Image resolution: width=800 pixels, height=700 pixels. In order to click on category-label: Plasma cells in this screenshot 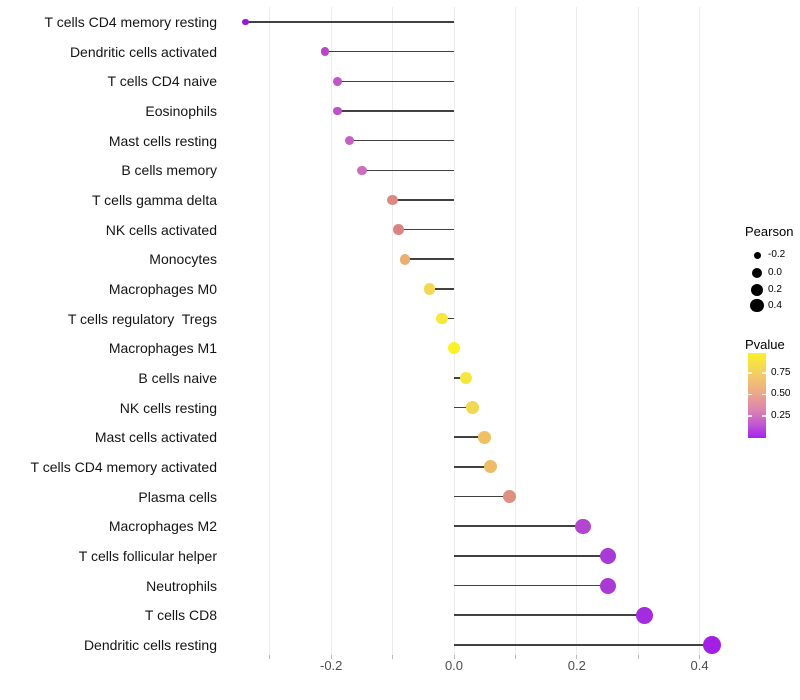, I will do `click(177, 496)`.